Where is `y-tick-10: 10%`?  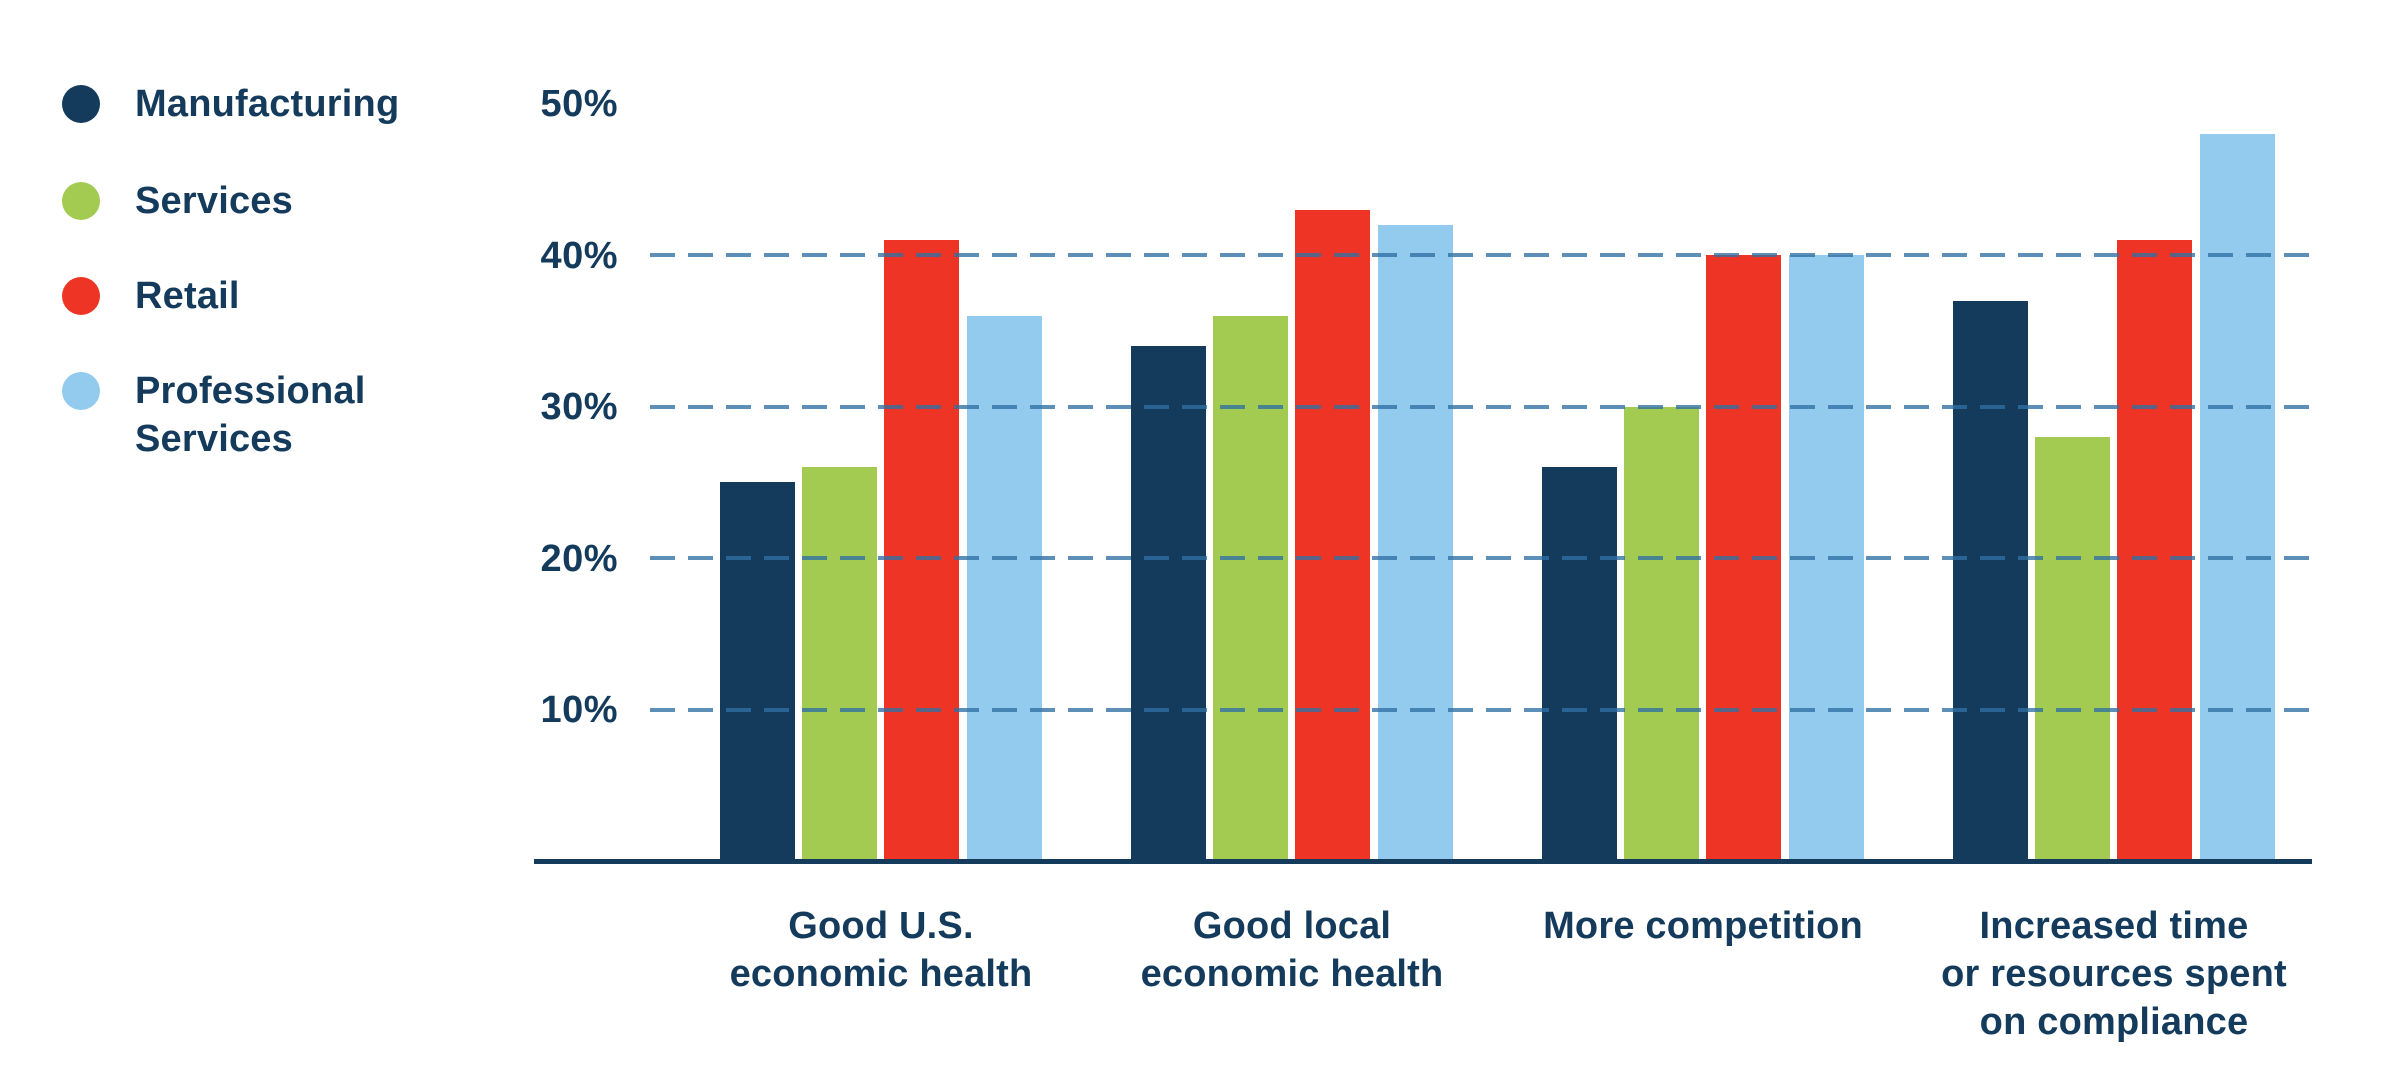 y-tick-10: 10% is located at coordinates (579, 710).